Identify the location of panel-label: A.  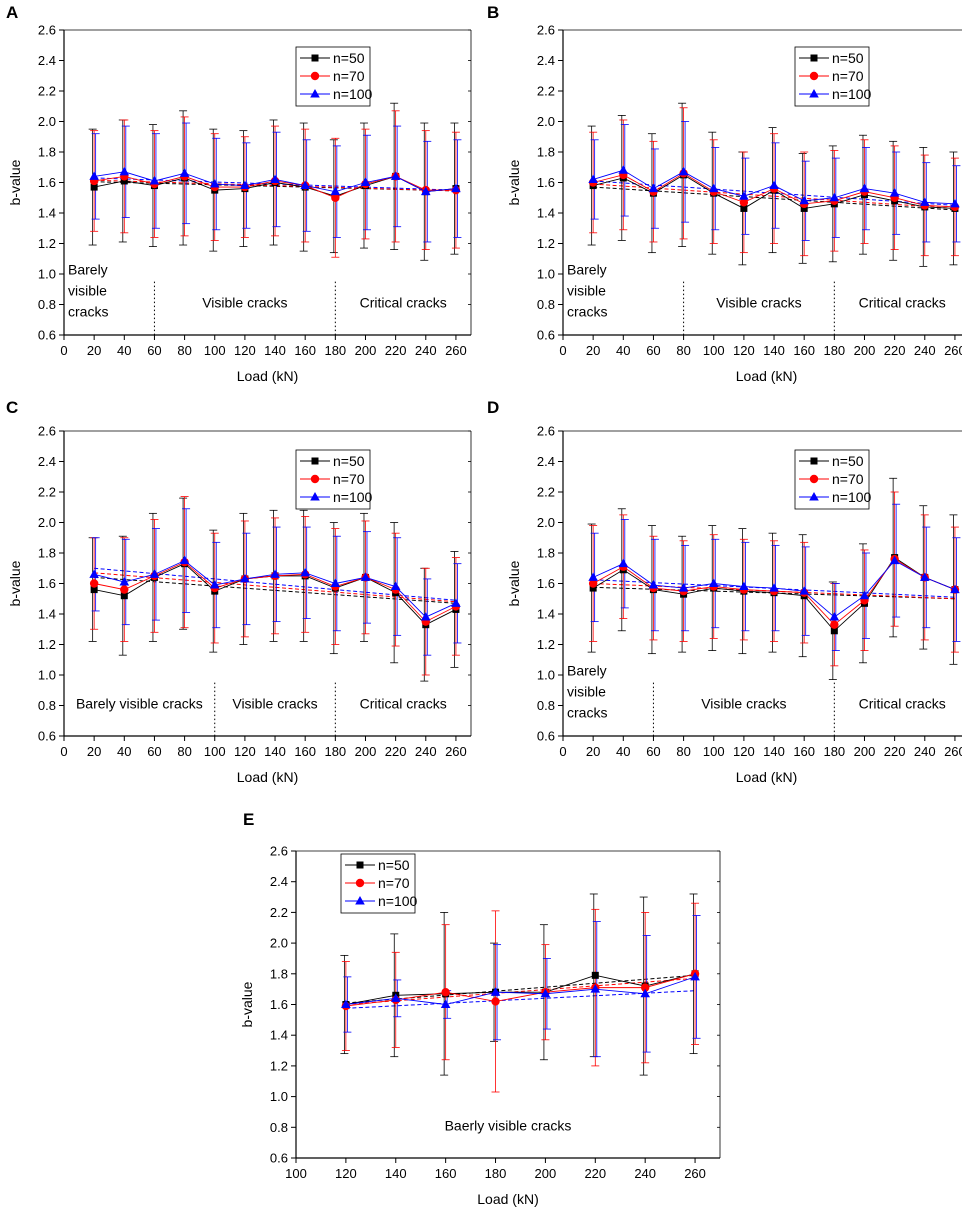
(12, 12).